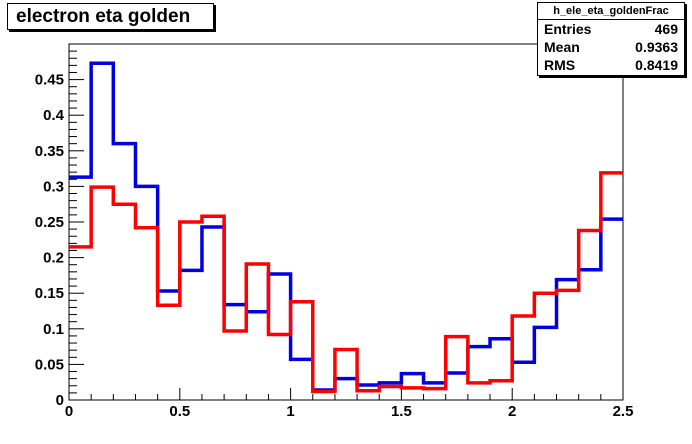 This screenshot has height=444, width=692. I want to click on x-tick-label: 1, so click(290, 411).